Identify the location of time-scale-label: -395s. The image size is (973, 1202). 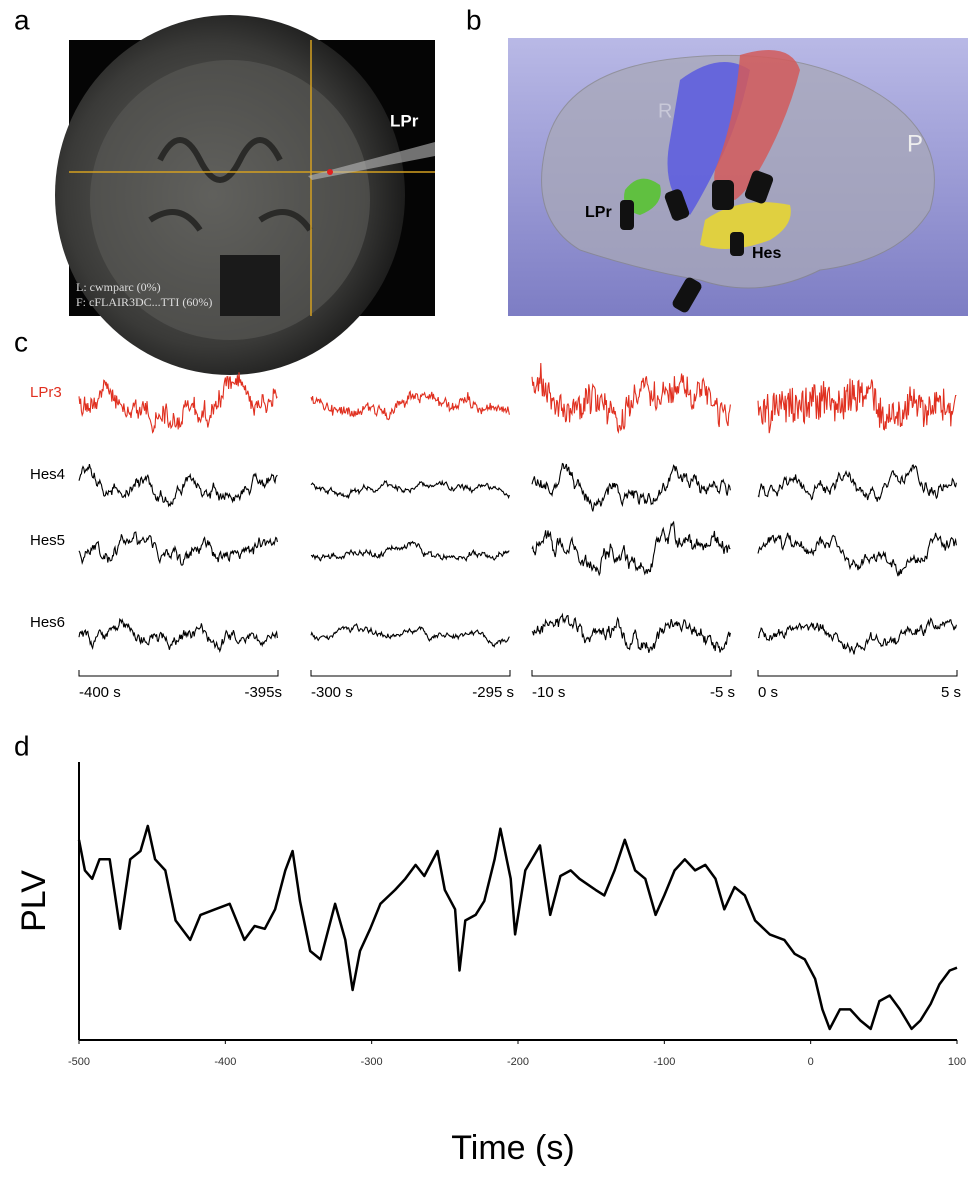
(263, 692).